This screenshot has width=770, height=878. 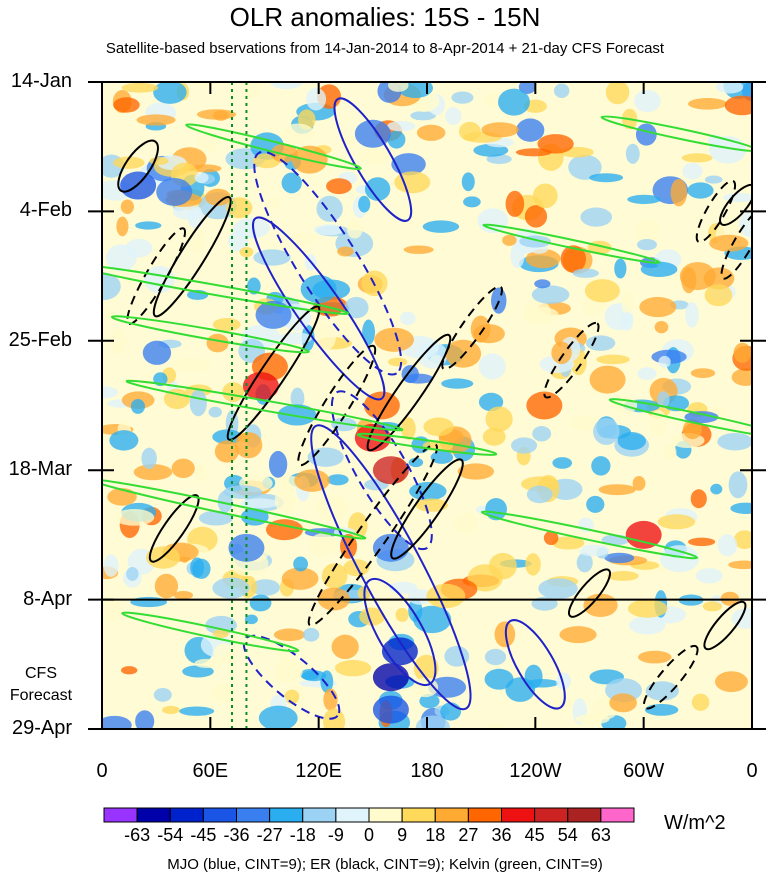 What do you see at coordinates (385, 17) in the screenshot?
I see `chart-title: OLR anomalies: 15S - 15N` at bounding box center [385, 17].